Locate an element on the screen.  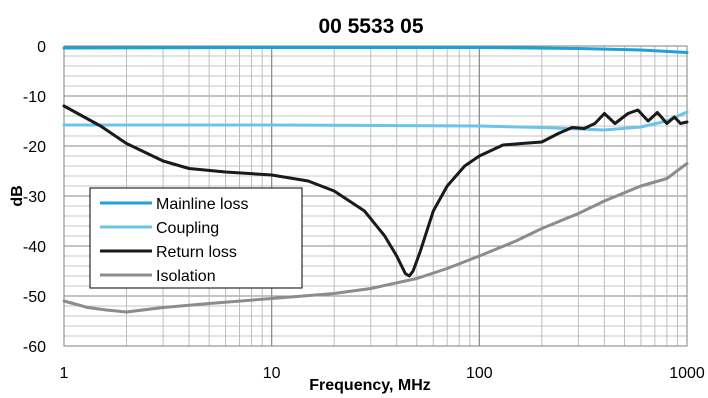
y-tick-label: -40 is located at coordinates (34, 247).